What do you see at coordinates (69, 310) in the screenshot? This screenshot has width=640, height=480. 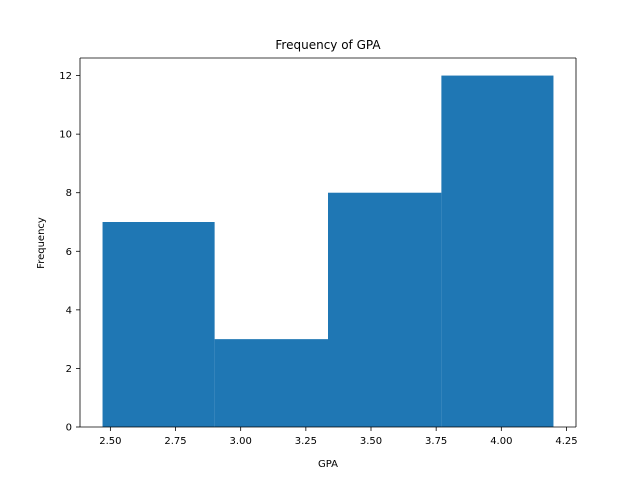 I see `y-tick-label: 4` at bounding box center [69, 310].